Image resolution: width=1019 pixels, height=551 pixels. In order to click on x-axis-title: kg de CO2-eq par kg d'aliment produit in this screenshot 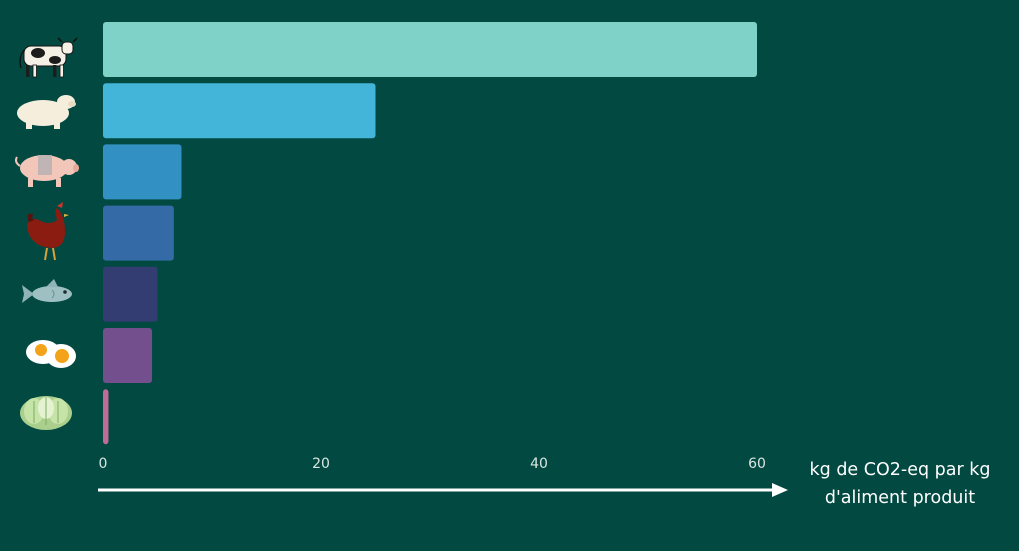, I will do `click(900, 484)`.